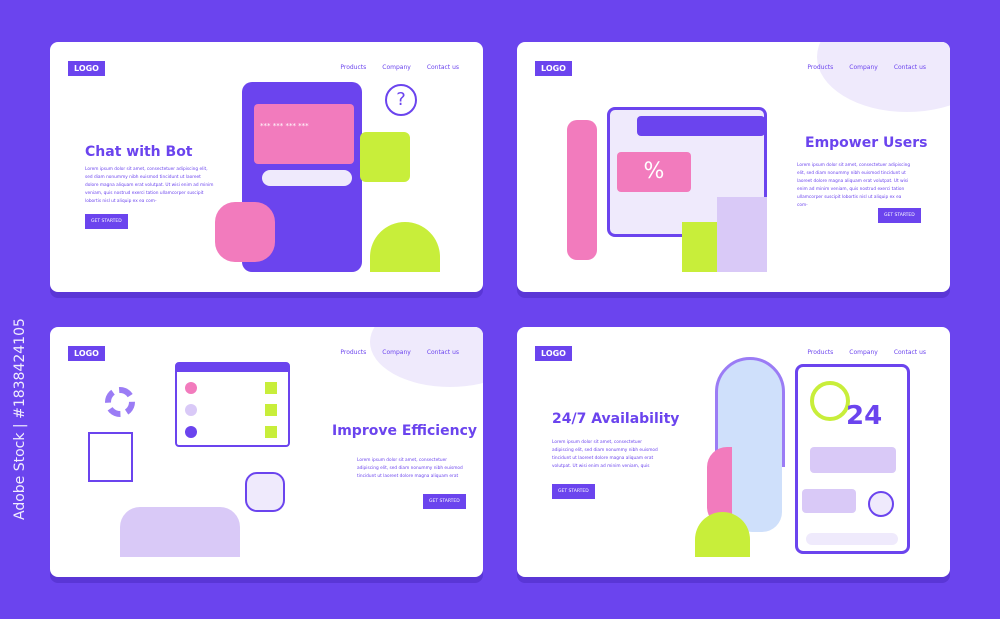 This screenshot has height=619, width=1000. What do you see at coordinates (404, 431) in the screenshot?
I see `page-title: Improve Efficiency` at bounding box center [404, 431].